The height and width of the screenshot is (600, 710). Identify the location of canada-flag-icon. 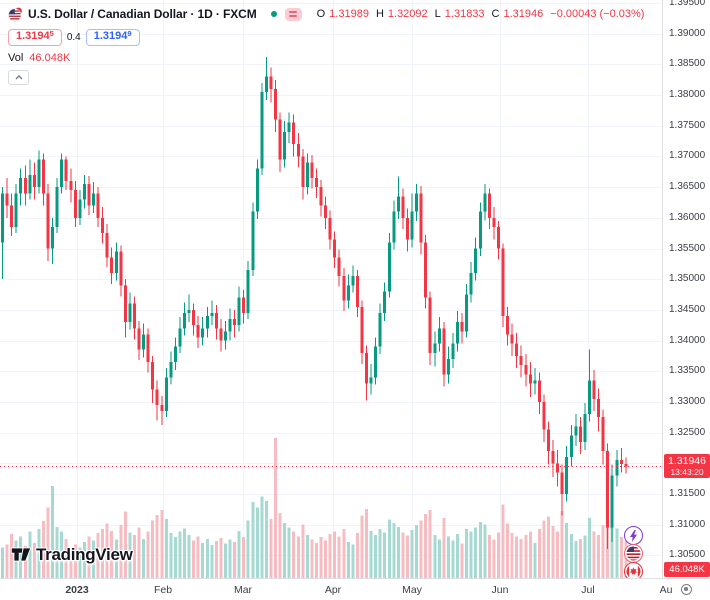
(633, 571).